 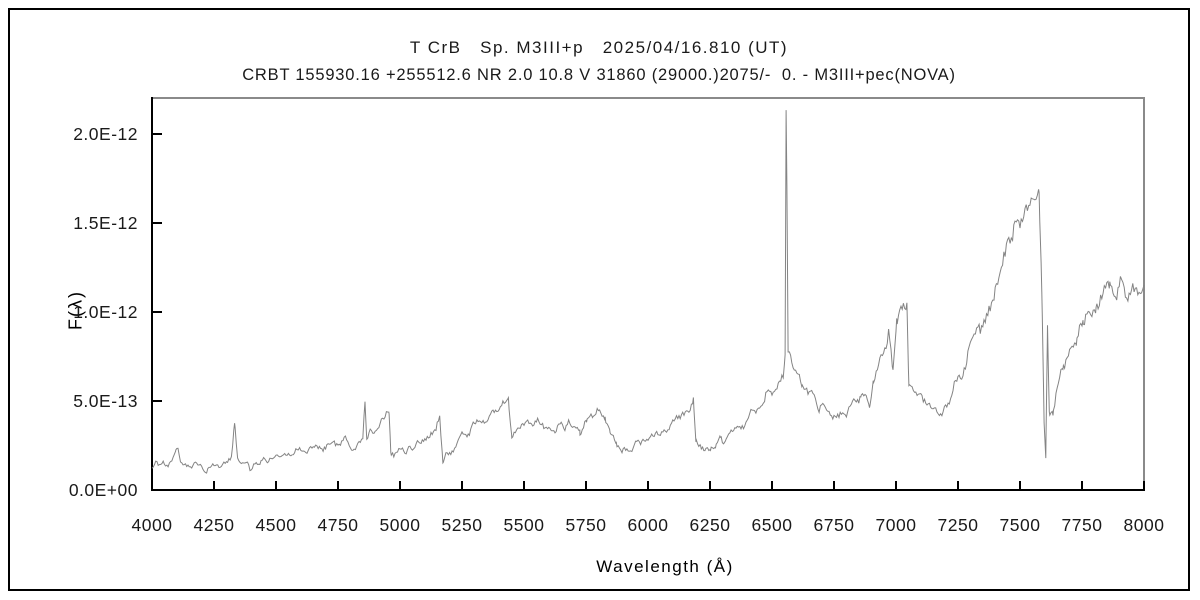 What do you see at coordinates (105, 401) in the screenshot?
I see `y-tick-label: 5.0E-13` at bounding box center [105, 401].